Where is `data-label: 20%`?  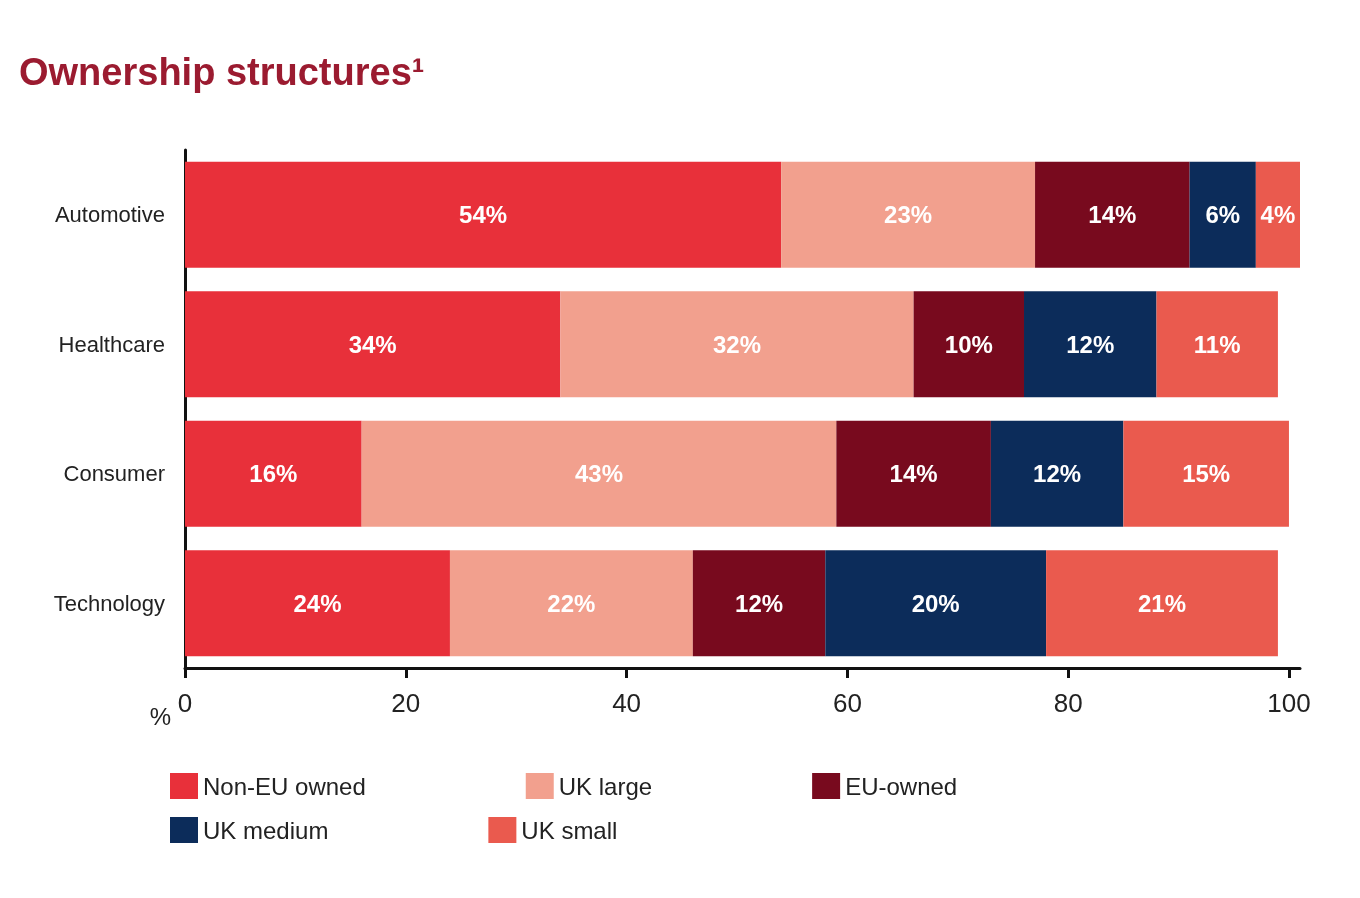 data-label: 20% is located at coordinates (935, 603).